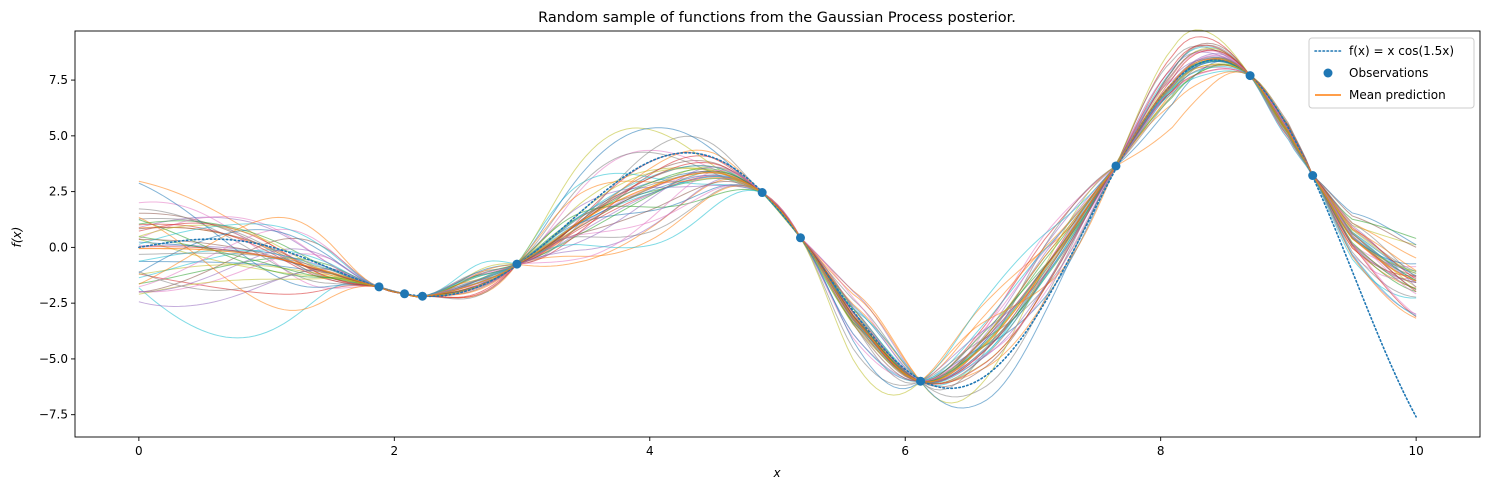 This screenshot has height=490, width=1489. What do you see at coordinates (53, 359) in the screenshot?
I see `y-tick-label: −5.0` at bounding box center [53, 359].